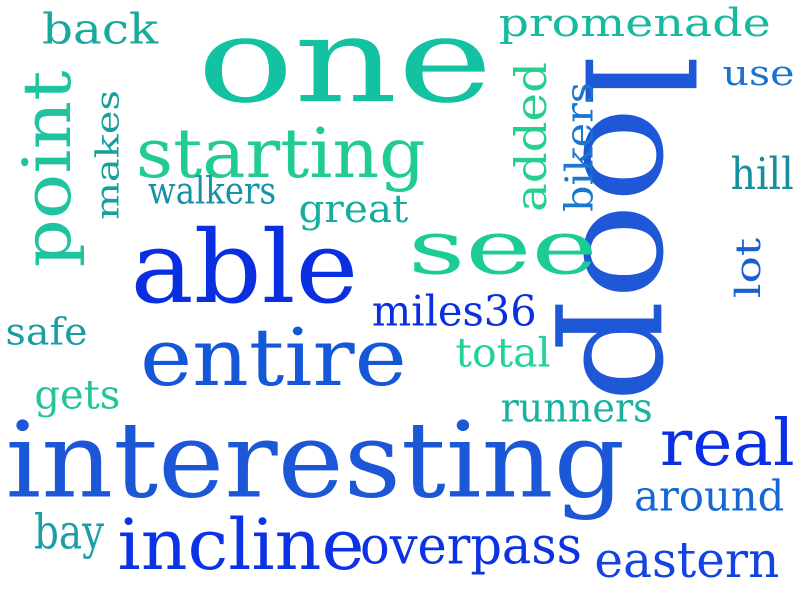 The image size is (800, 600). What do you see at coordinates (244, 267) in the screenshot?
I see `word-able: able` at bounding box center [244, 267].